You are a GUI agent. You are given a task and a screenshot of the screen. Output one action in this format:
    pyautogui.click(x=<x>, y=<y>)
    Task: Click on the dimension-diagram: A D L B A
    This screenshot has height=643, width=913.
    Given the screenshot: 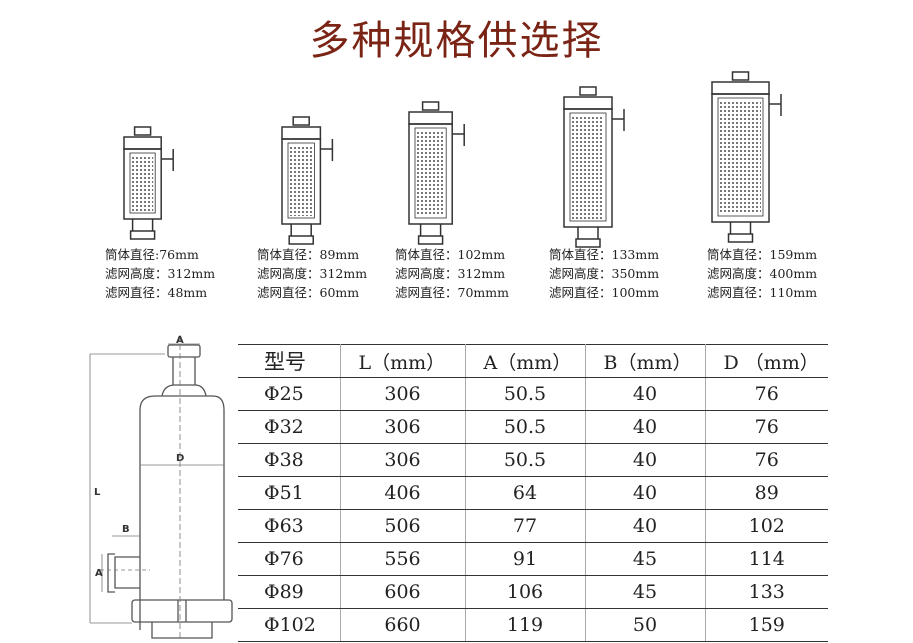 What is the action you would take?
    pyautogui.click(x=161, y=487)
    